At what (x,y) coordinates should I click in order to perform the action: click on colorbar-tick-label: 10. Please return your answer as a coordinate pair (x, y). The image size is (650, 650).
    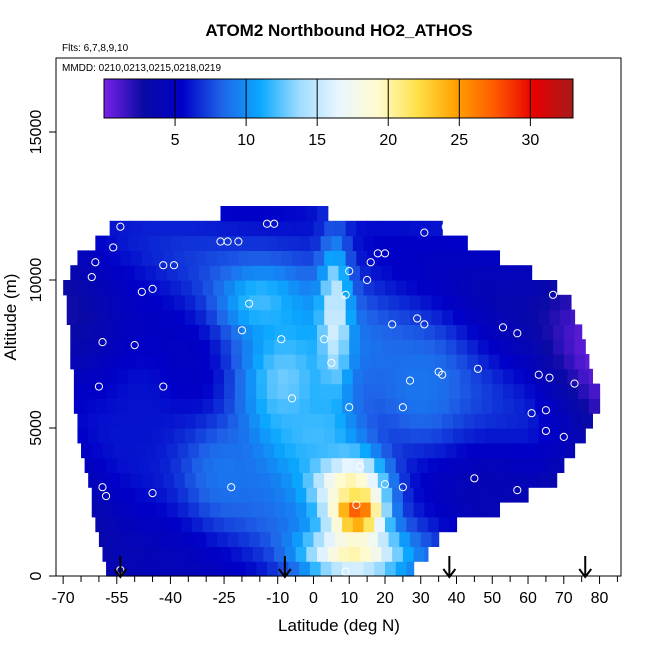
    Looking at the image, I should click on (246, 140).